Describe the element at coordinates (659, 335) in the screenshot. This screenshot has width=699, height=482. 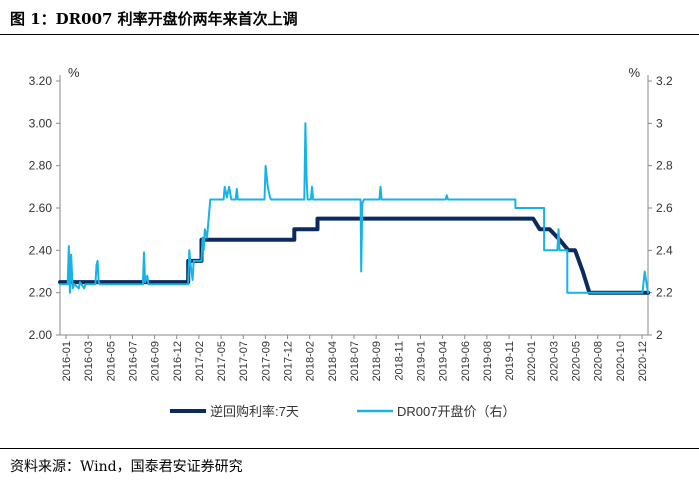
I see `right-tick-label: 2` at that location.